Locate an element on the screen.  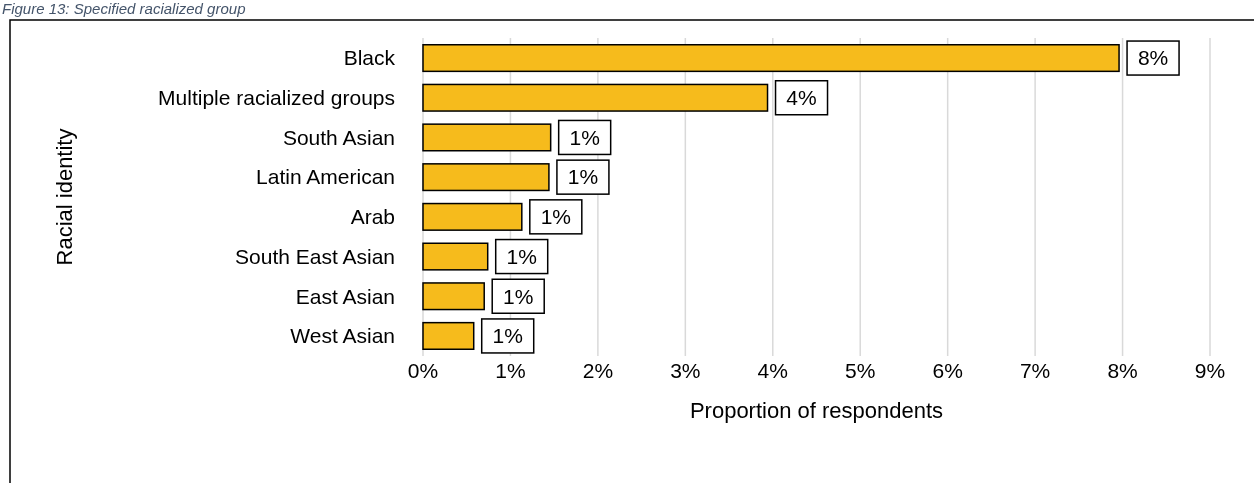
x-tick-label: 2% is located at coordinates (598, 370).